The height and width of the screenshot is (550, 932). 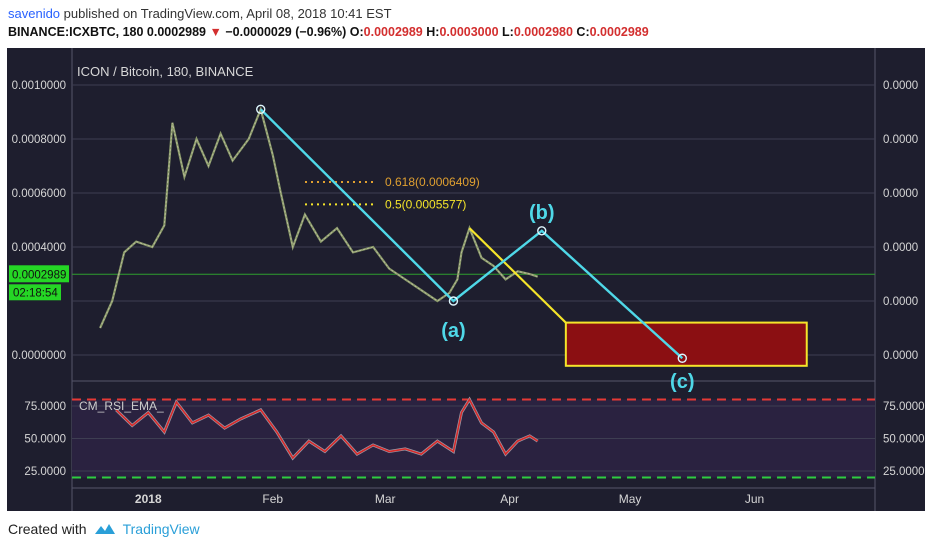 I want to click on x-axis-label: May, so click(x=630, y=499).